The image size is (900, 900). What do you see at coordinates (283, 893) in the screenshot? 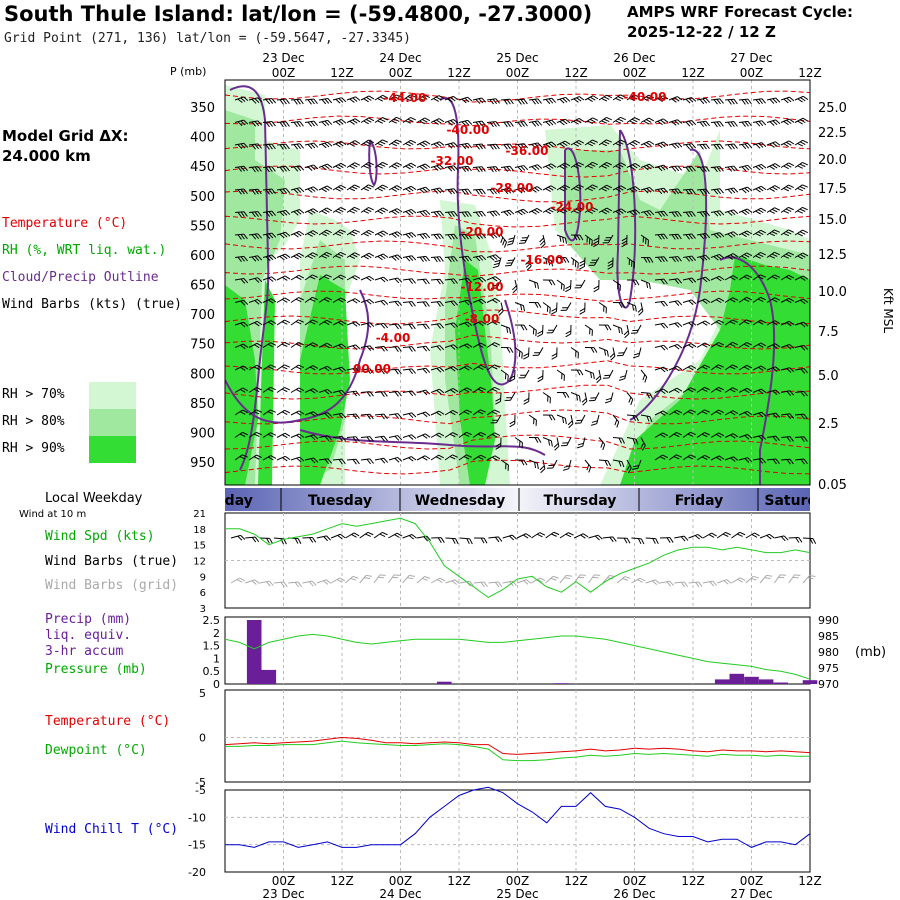
I see `bottom-date-label: 23 Dec` at bounding box center [283, 893].